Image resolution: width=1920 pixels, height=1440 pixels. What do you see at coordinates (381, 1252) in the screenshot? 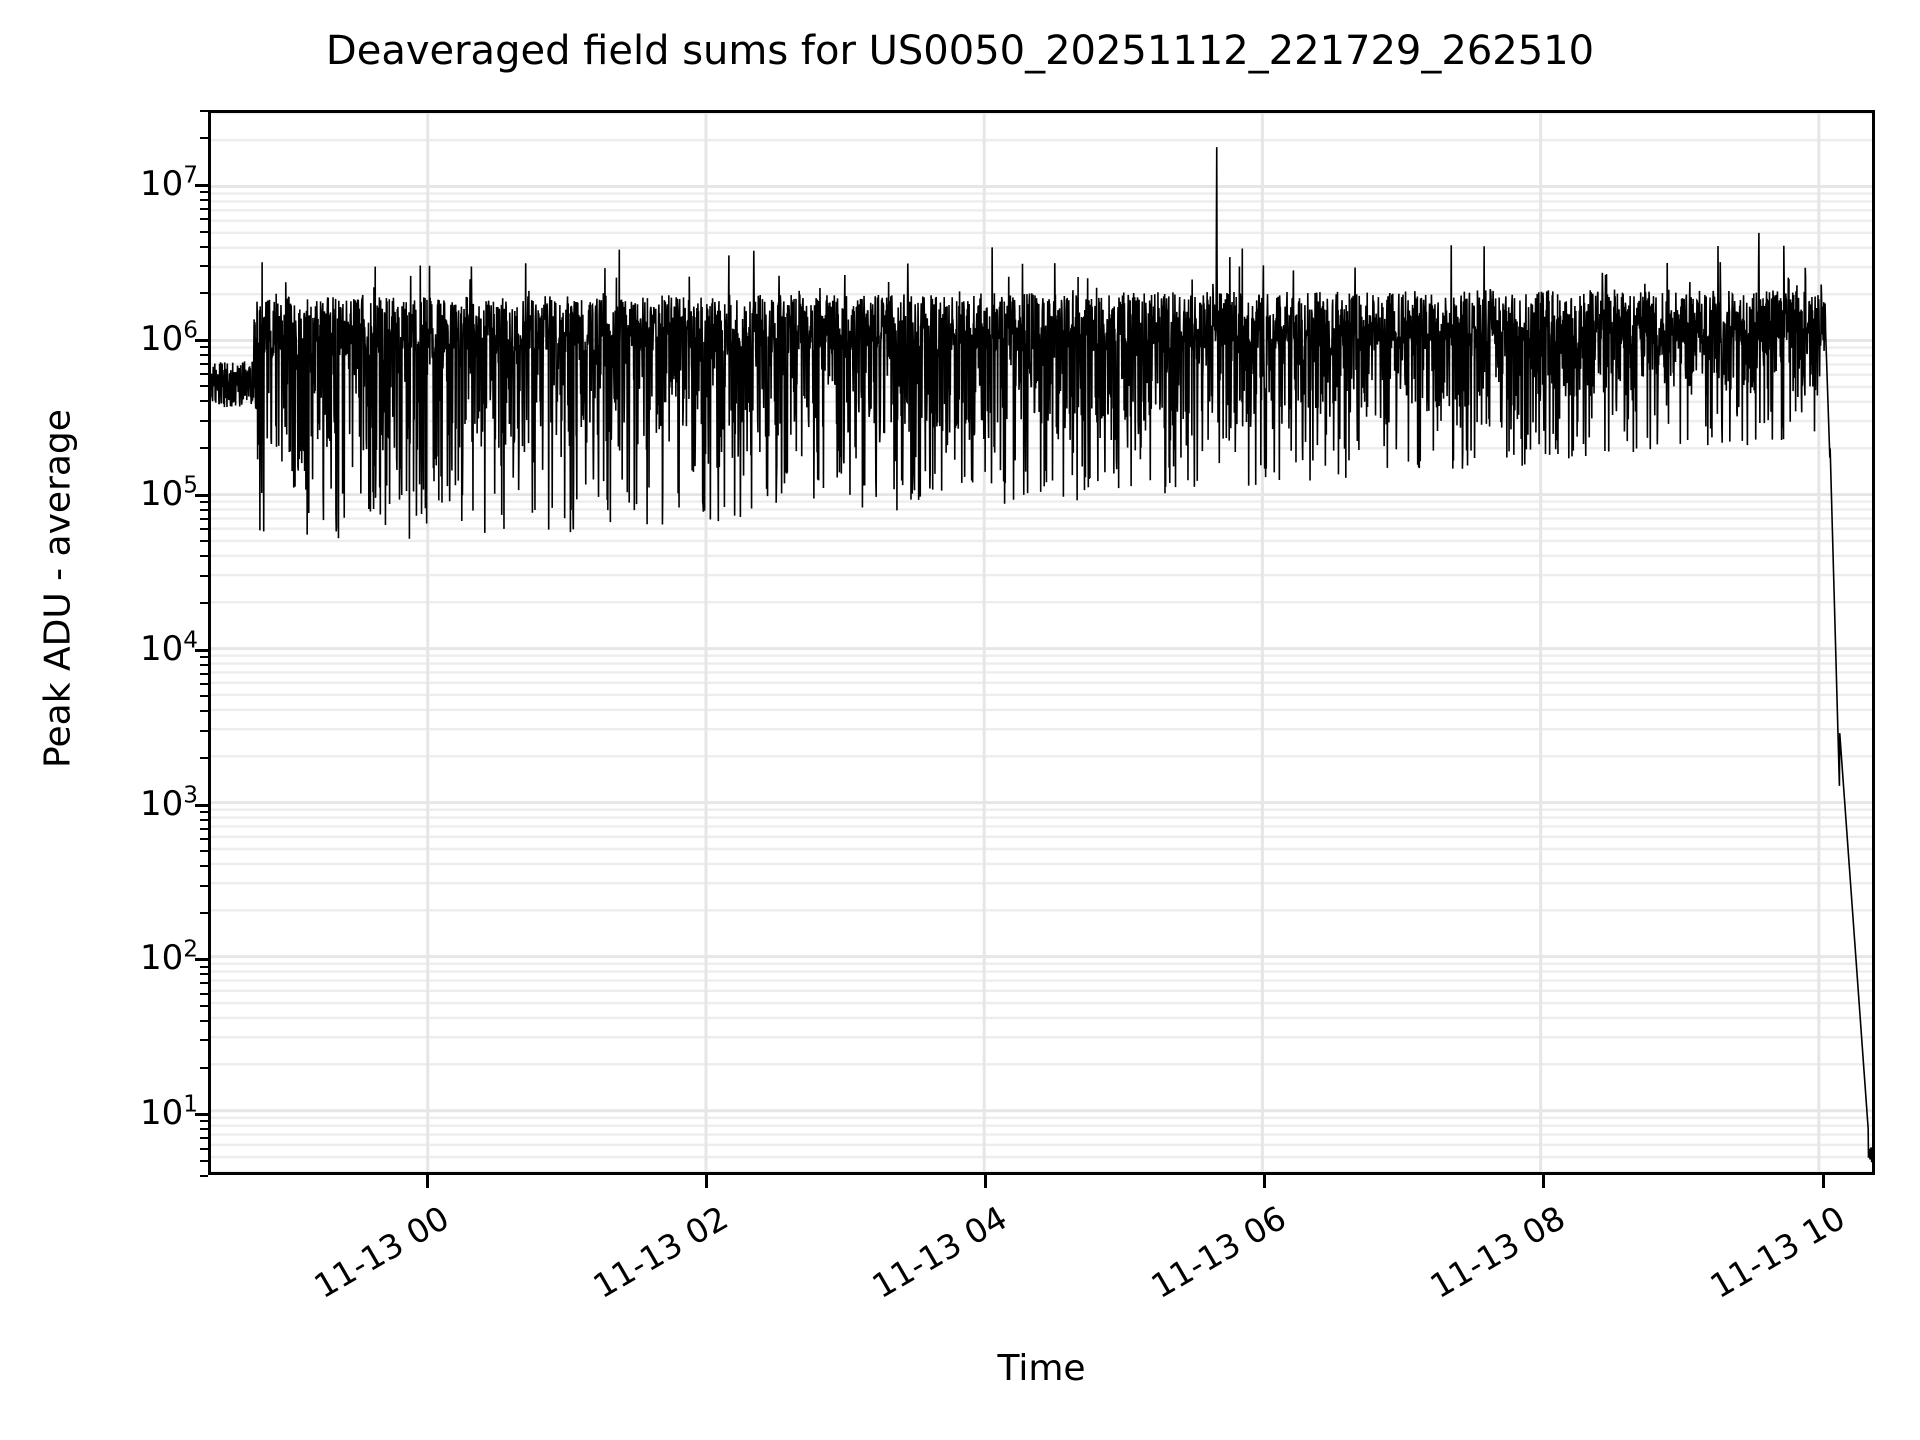
I see `x-tick-label: 11-13 00` at bounding box center [381, 1252].